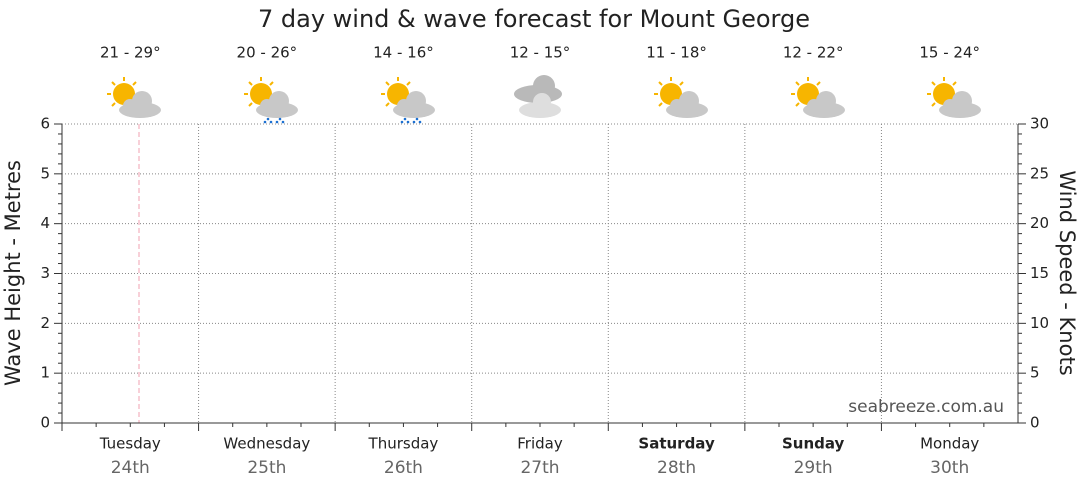  I want to click on temperature: 15 - 24°, so click(949, 53).